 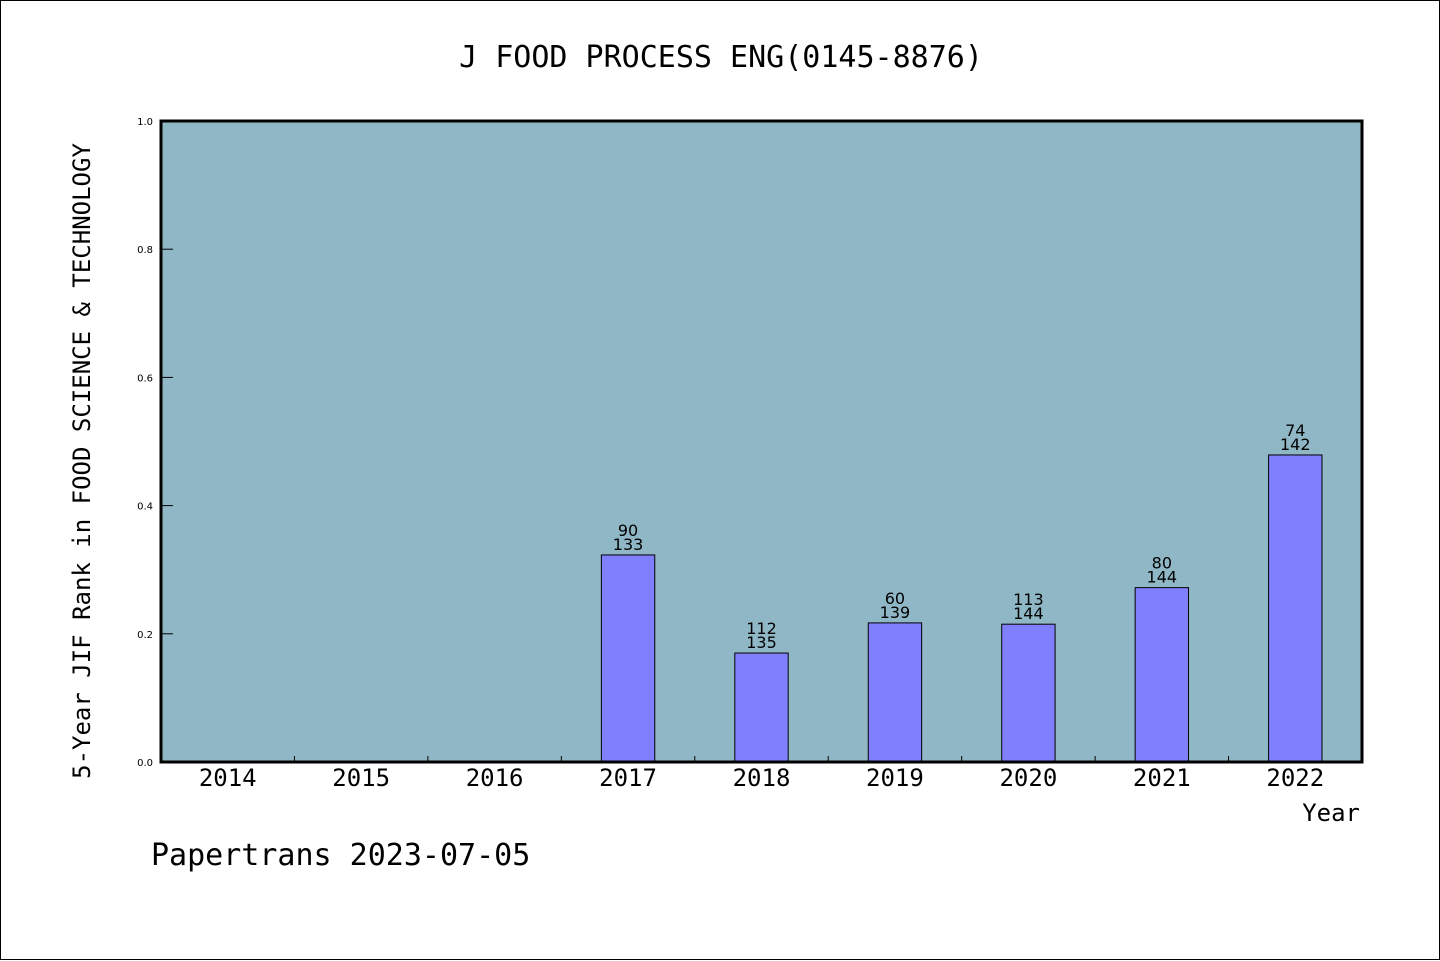 I want to click on y-tick-label: 0.6, so click(x=145, y=378).